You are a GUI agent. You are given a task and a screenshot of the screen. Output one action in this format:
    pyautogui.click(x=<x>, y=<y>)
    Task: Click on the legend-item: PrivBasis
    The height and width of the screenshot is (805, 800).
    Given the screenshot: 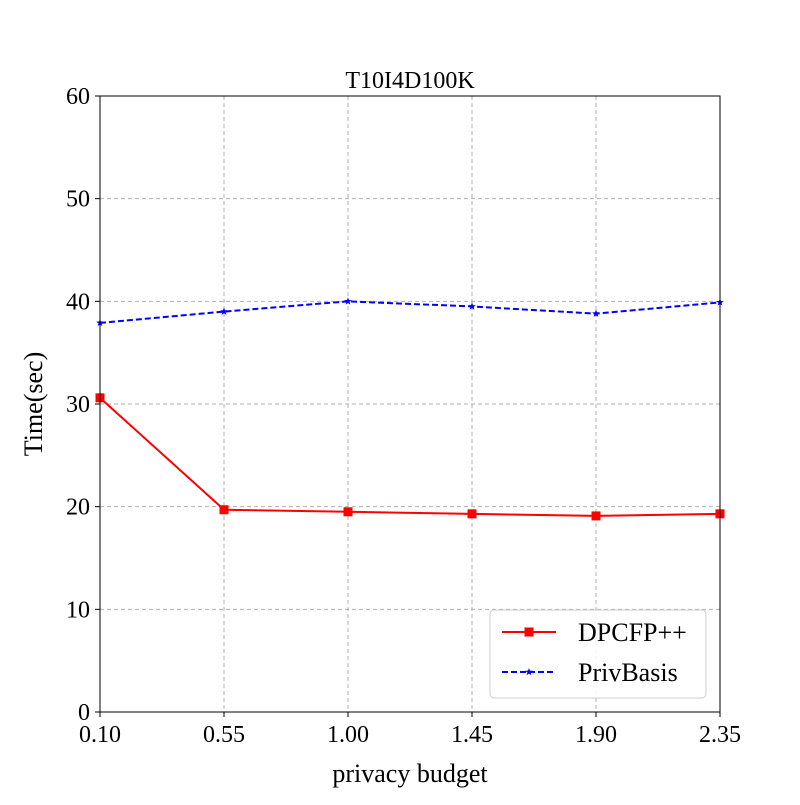 What is the action you would take?
    pyautogui.click(x=590, y=672)
    